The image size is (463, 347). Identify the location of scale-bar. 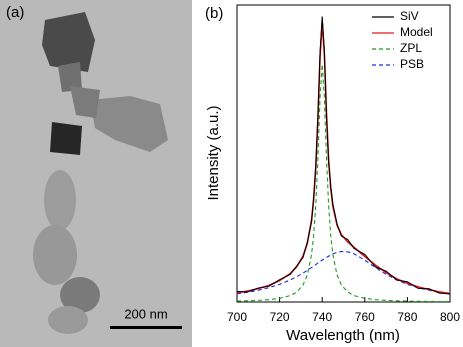
(146, 327).